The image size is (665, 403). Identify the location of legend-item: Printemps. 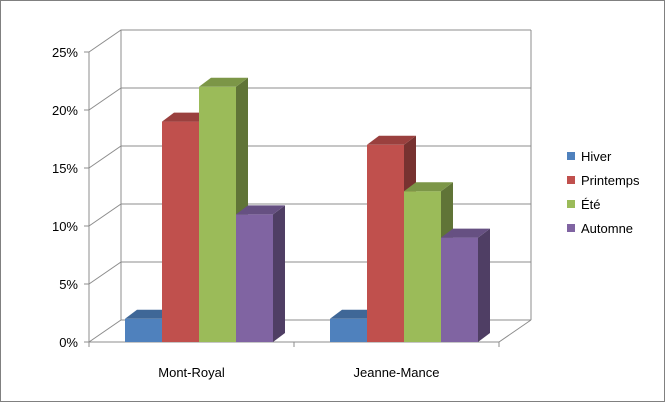
(603, 180).